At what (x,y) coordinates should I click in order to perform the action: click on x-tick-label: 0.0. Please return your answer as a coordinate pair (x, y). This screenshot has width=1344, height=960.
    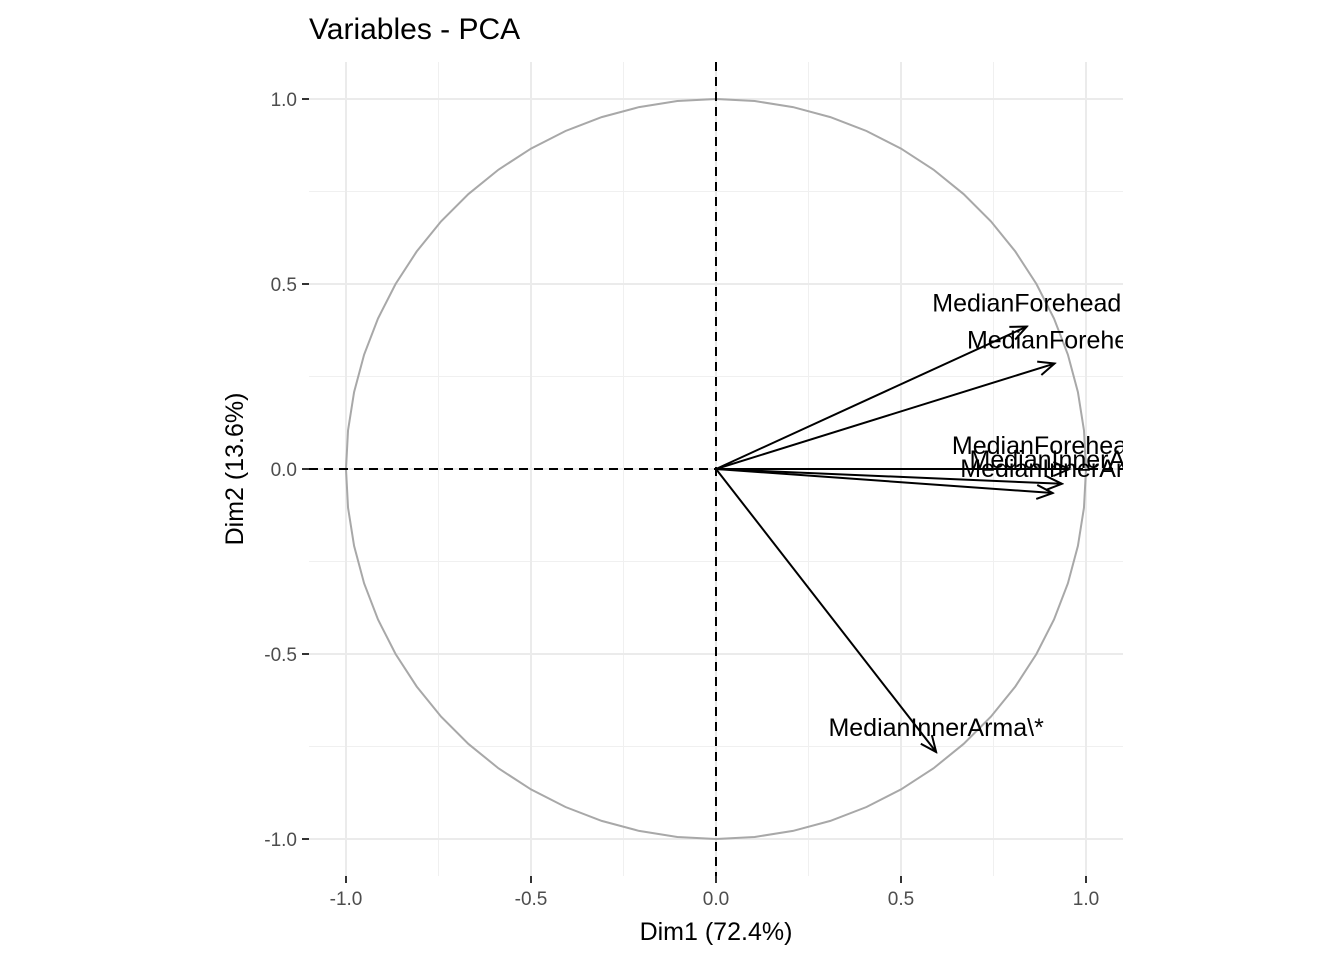
    Looking at the image, I should click on (716, 899).